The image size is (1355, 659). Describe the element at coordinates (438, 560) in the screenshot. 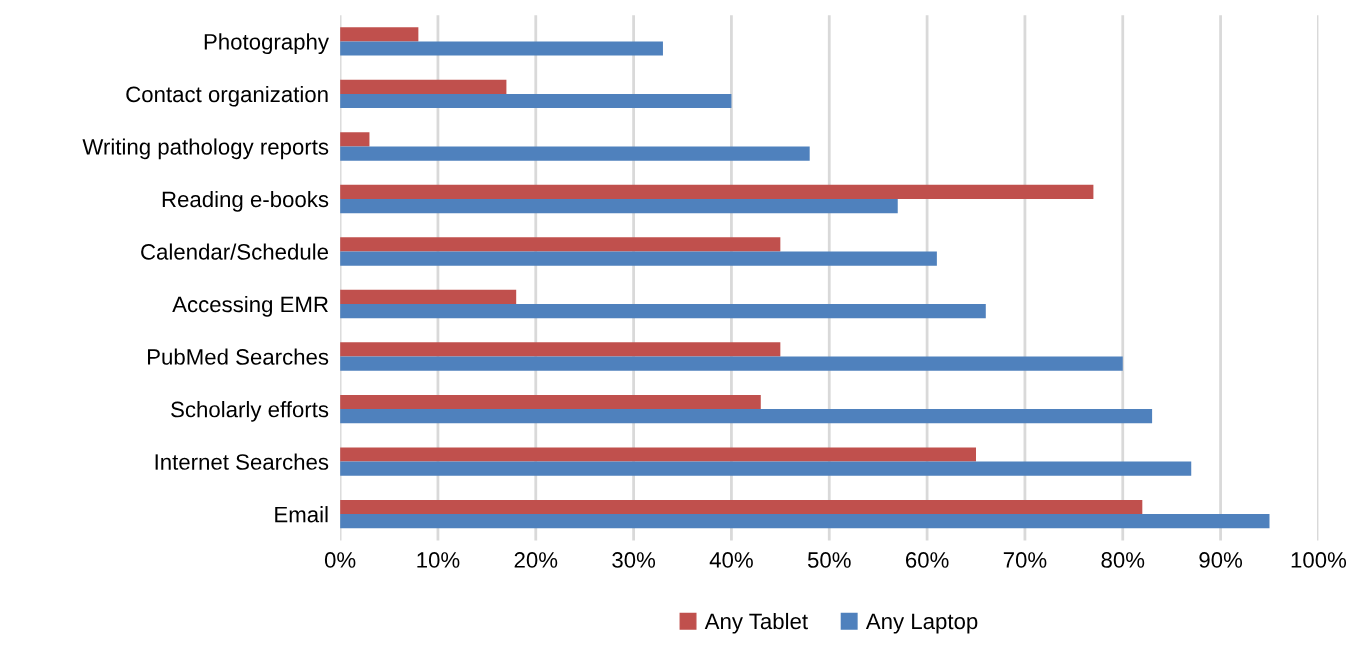

I see `x-tick-label: 10%` at that location.